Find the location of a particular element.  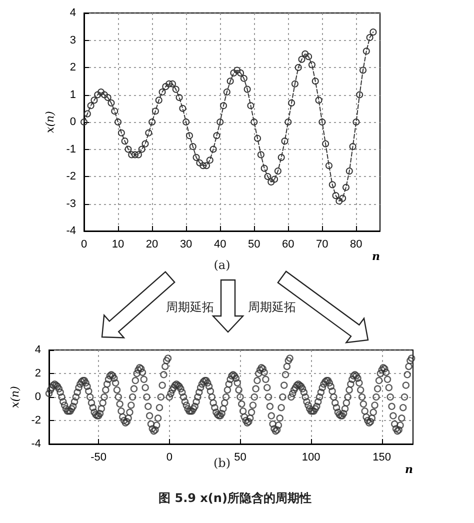

x-tick-label: 10 is located at coordinates (118, 244).